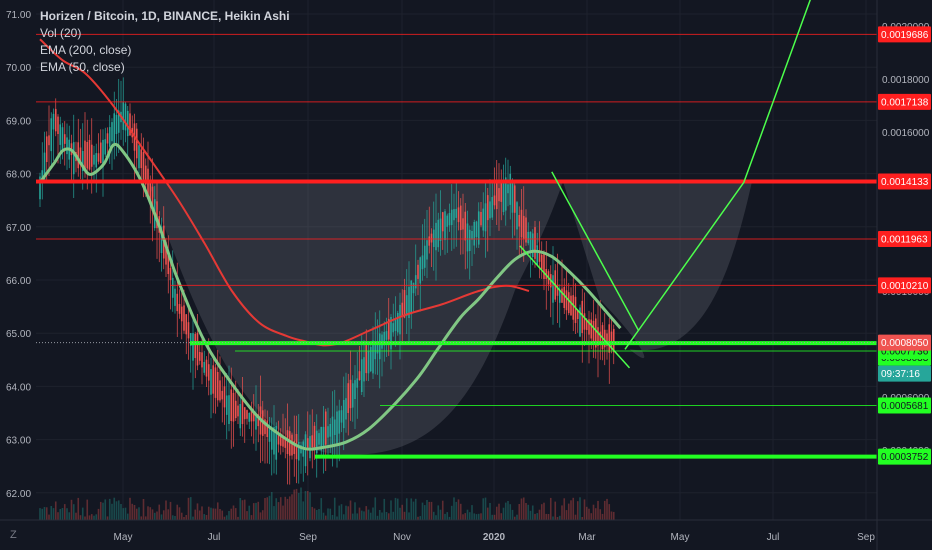 This screenshot has height=550, width=932. I want to click on legend-ema200: EMA (200, close), so click(86, 50).